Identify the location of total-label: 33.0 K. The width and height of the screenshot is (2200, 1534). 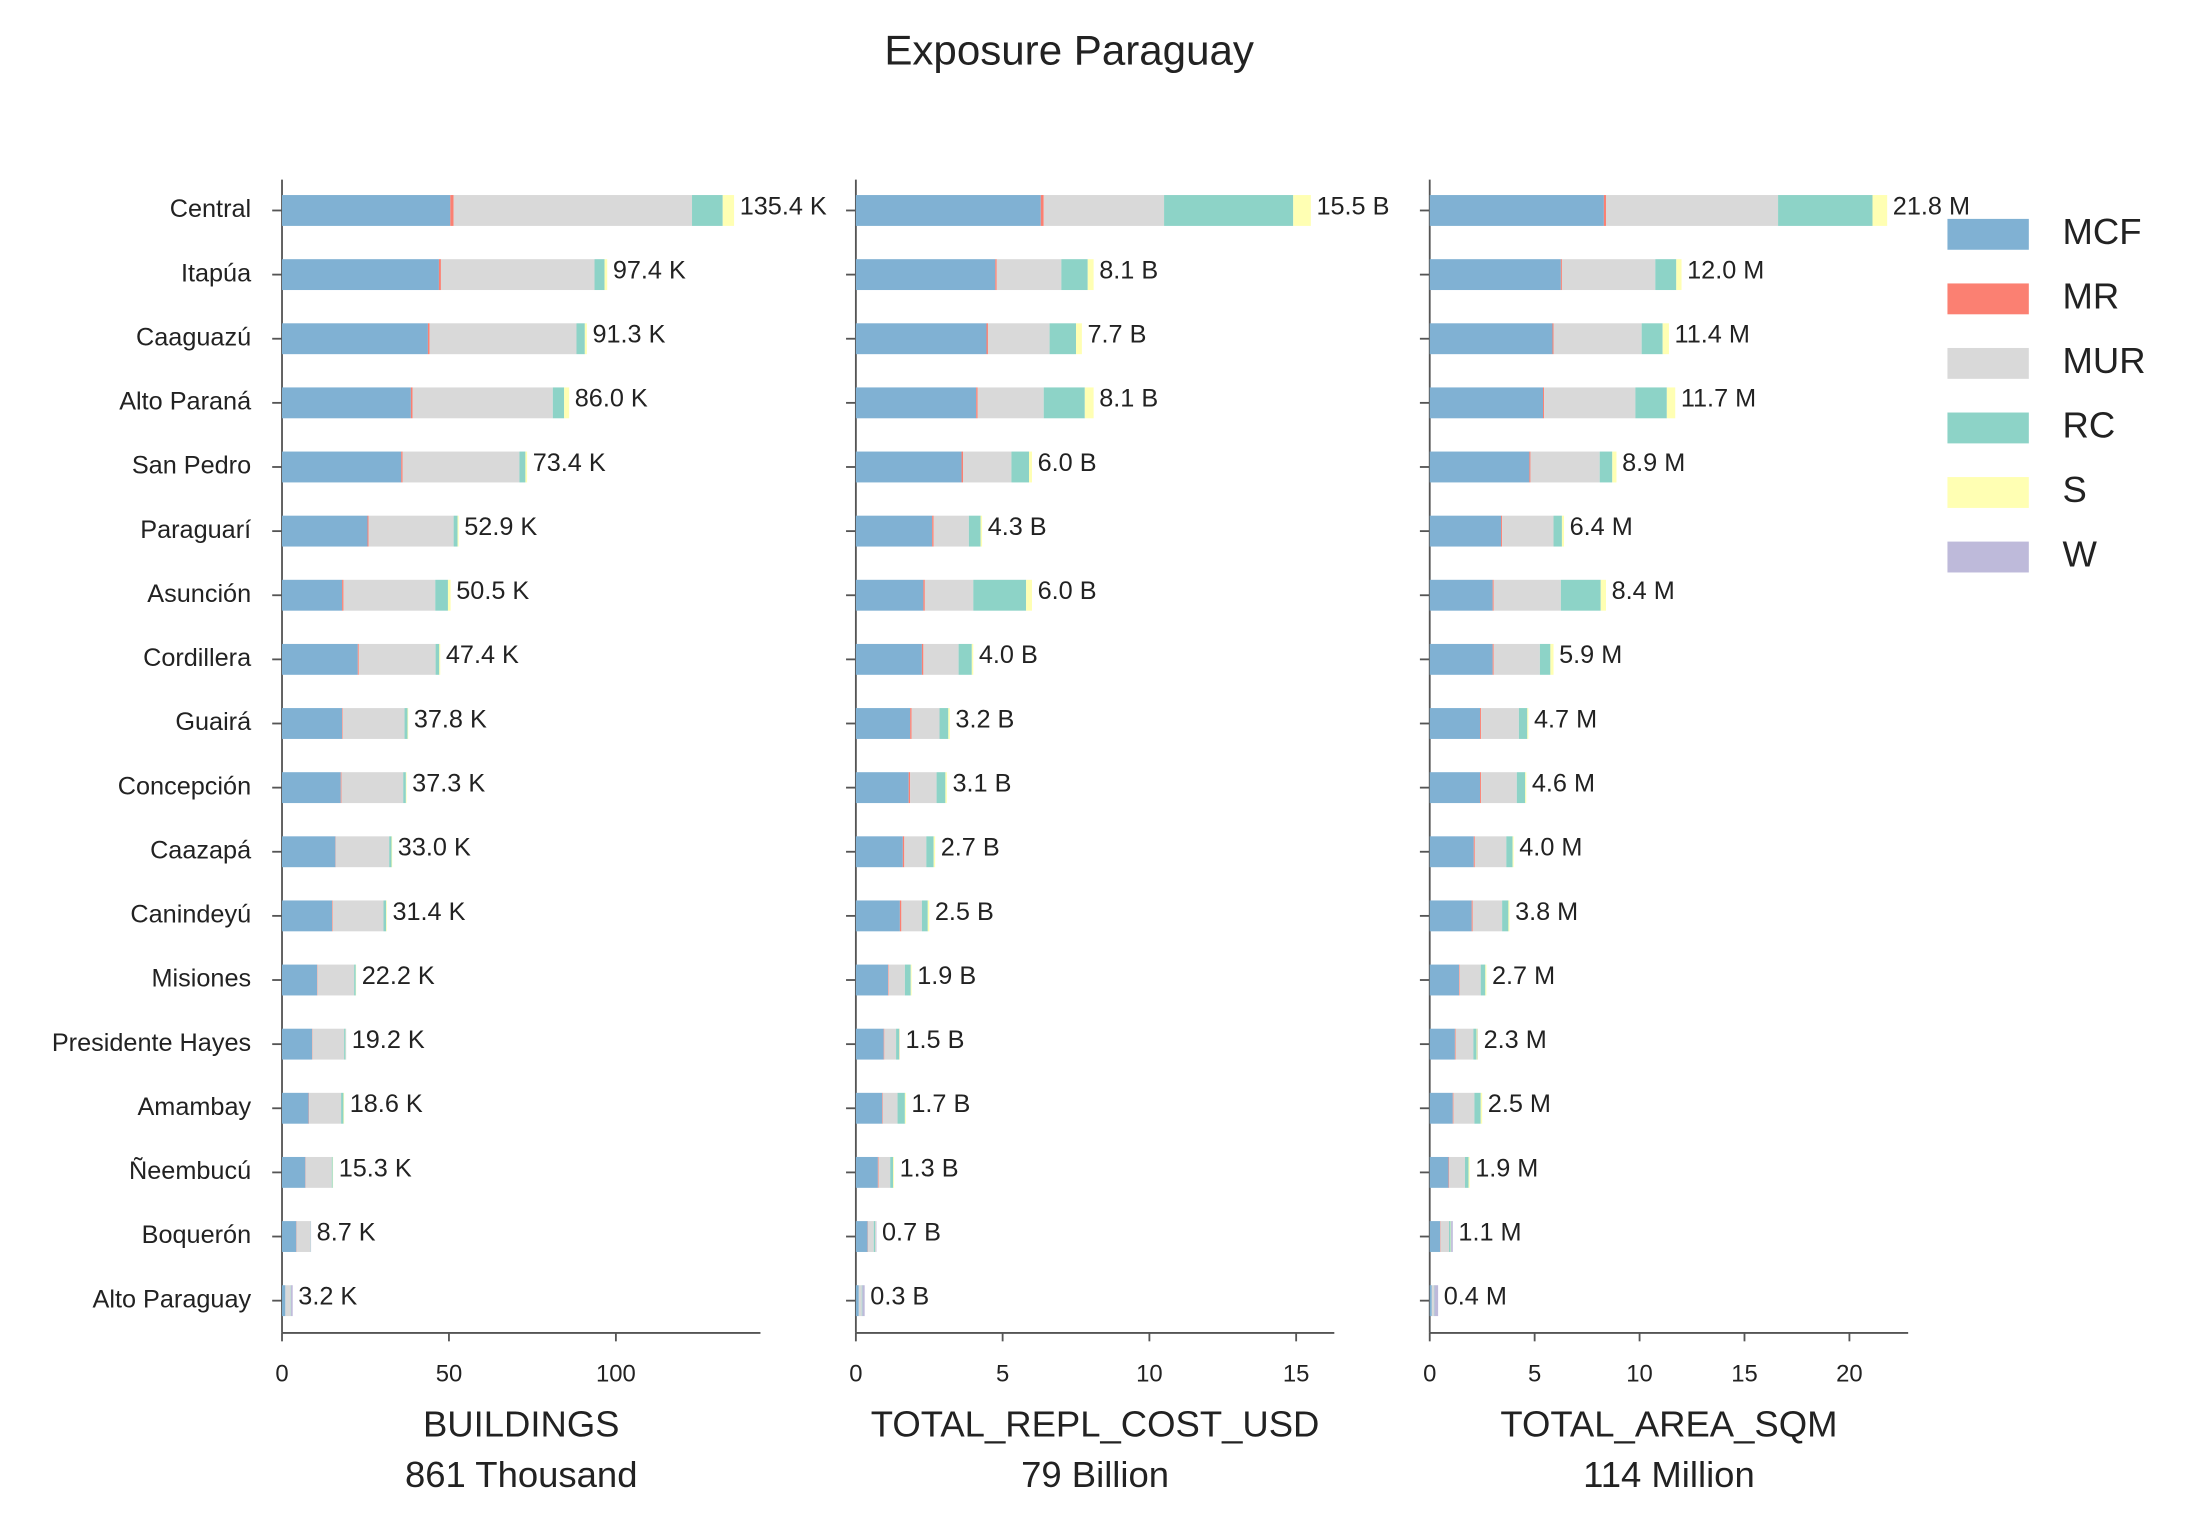
(434, 848).